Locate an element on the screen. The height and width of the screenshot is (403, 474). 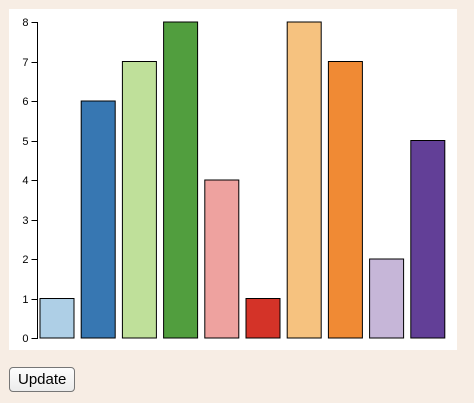
y-tick-label: 5 is located at coordinates (25, 142).